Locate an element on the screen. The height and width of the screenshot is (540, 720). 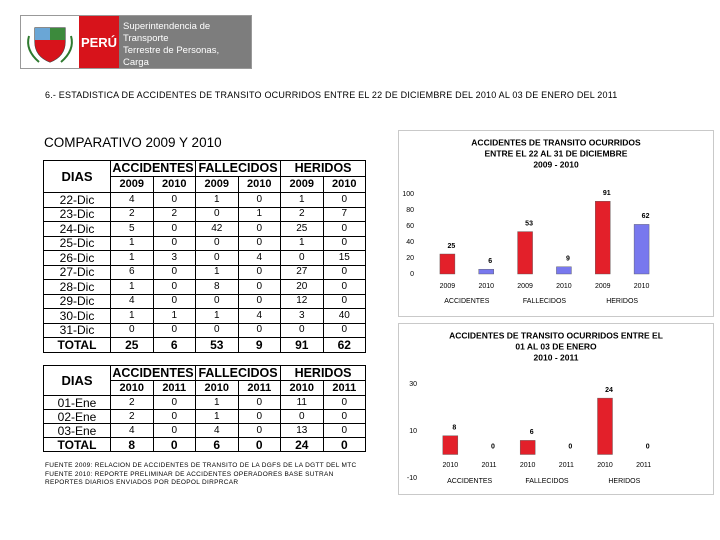
value-label: 8 is located at coordinates (454, 428).